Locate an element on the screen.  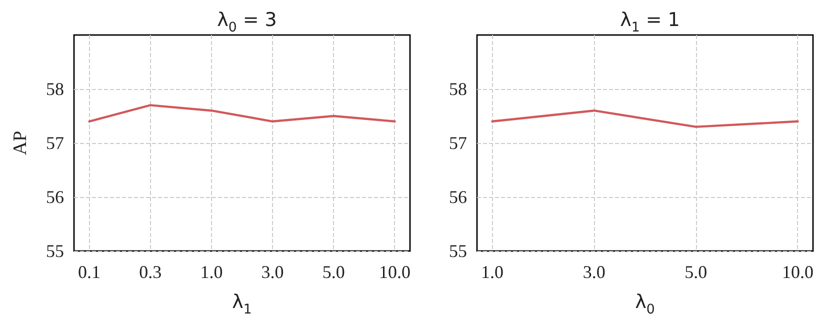
line-series is located at coordinates (242, 113).